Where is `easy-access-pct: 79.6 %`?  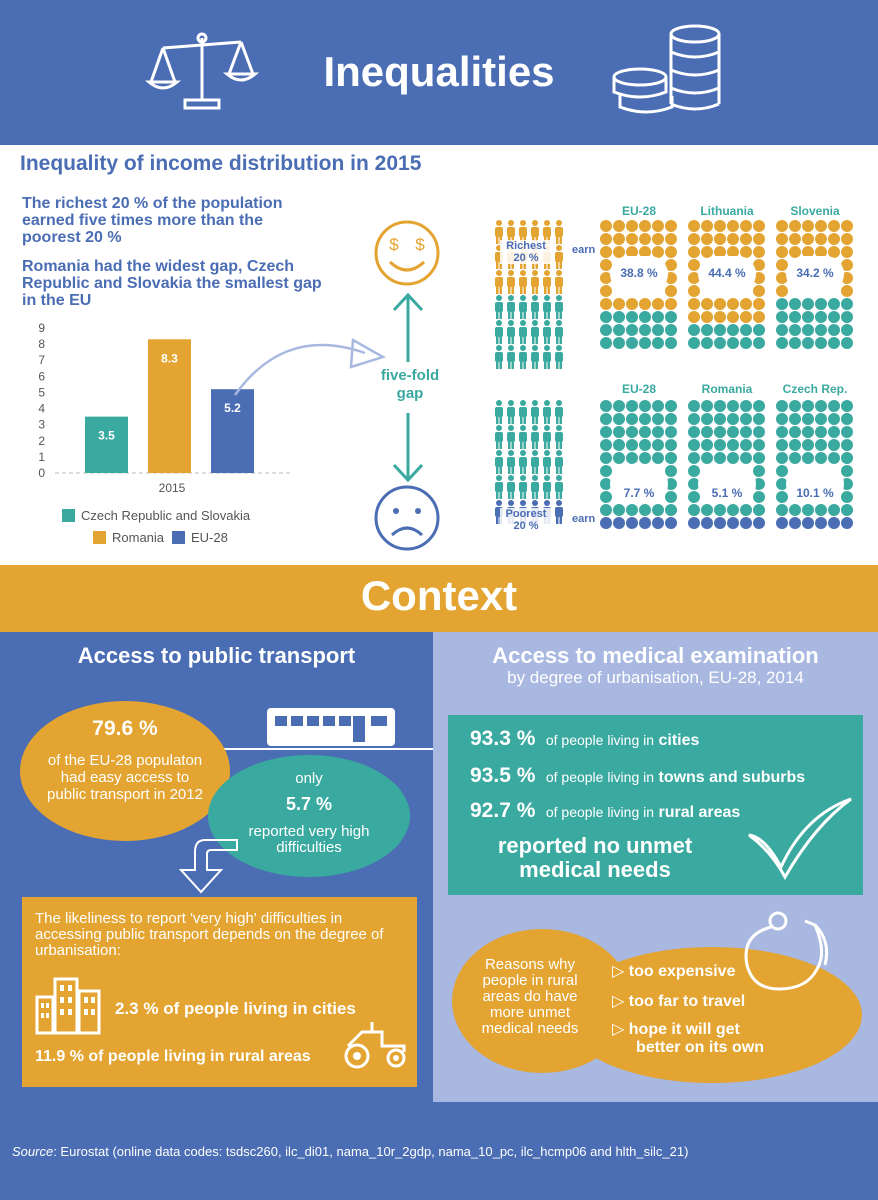 easy-access-pct: 79.6 % is located at coordinates (125, 728).